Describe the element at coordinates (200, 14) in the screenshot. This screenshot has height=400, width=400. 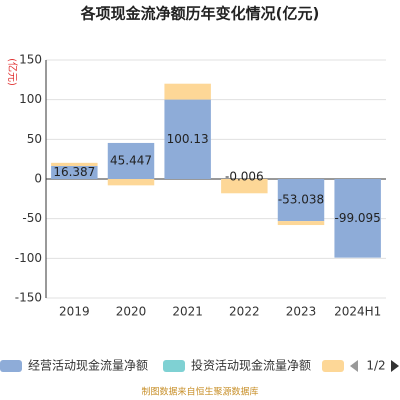
I see `chart-title: 各项现金流净额历年变化情况(亿元)` at that location.